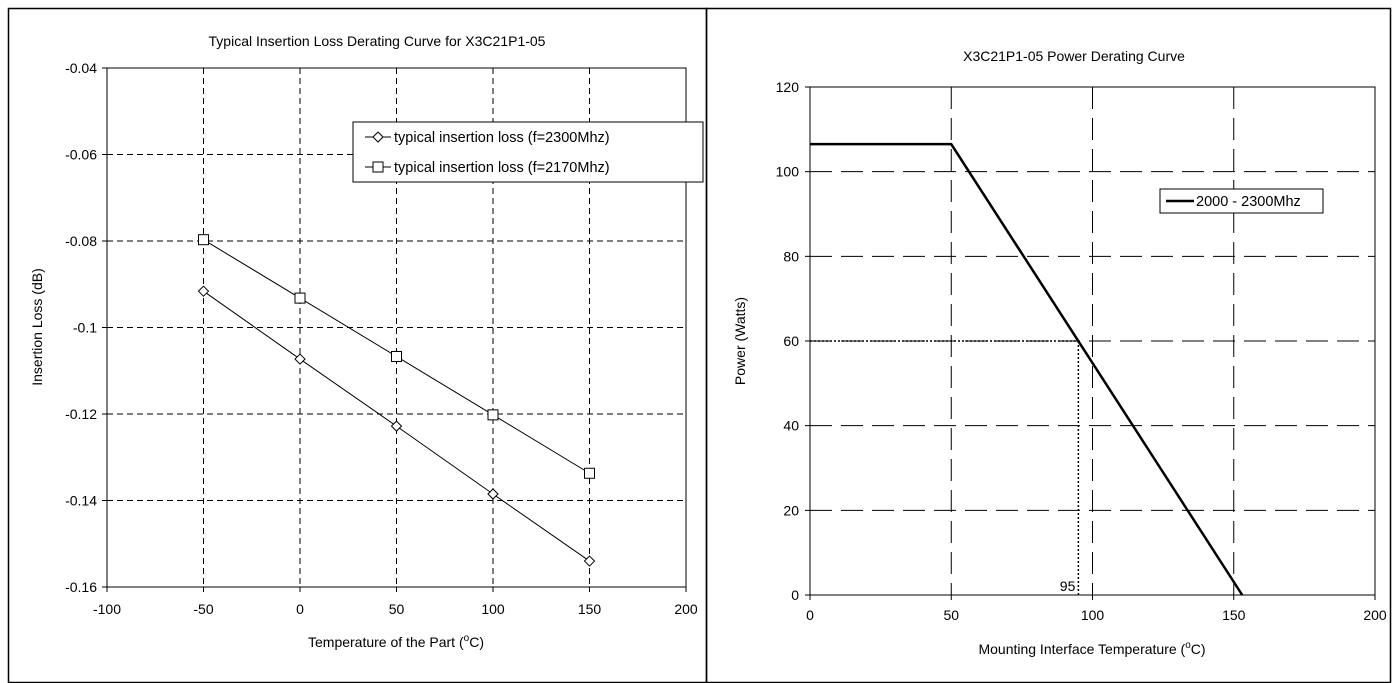 This screenshot has height=683, width=1393. What do you see at coordinates (1091, 648) in the screenshot?
I see `x-axis-label: Mounting Interface Temperature (oC)` at bounding box center [1091, 648].